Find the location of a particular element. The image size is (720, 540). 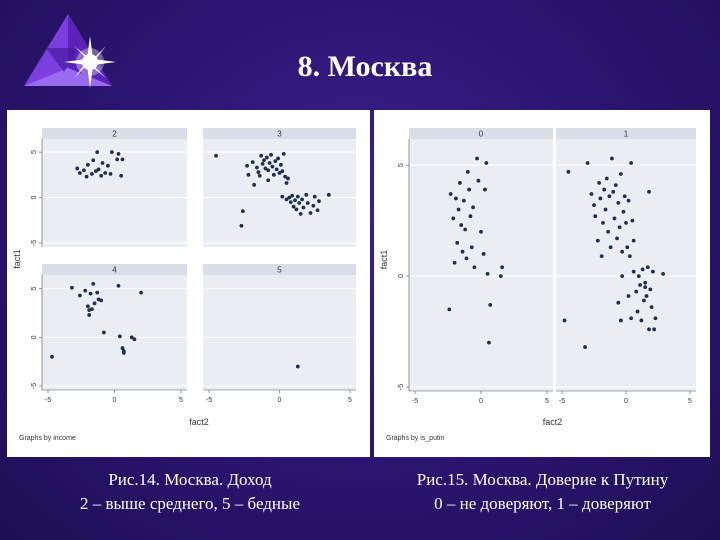

x-axis-title: fact2 is located at coordinates (199, 422).